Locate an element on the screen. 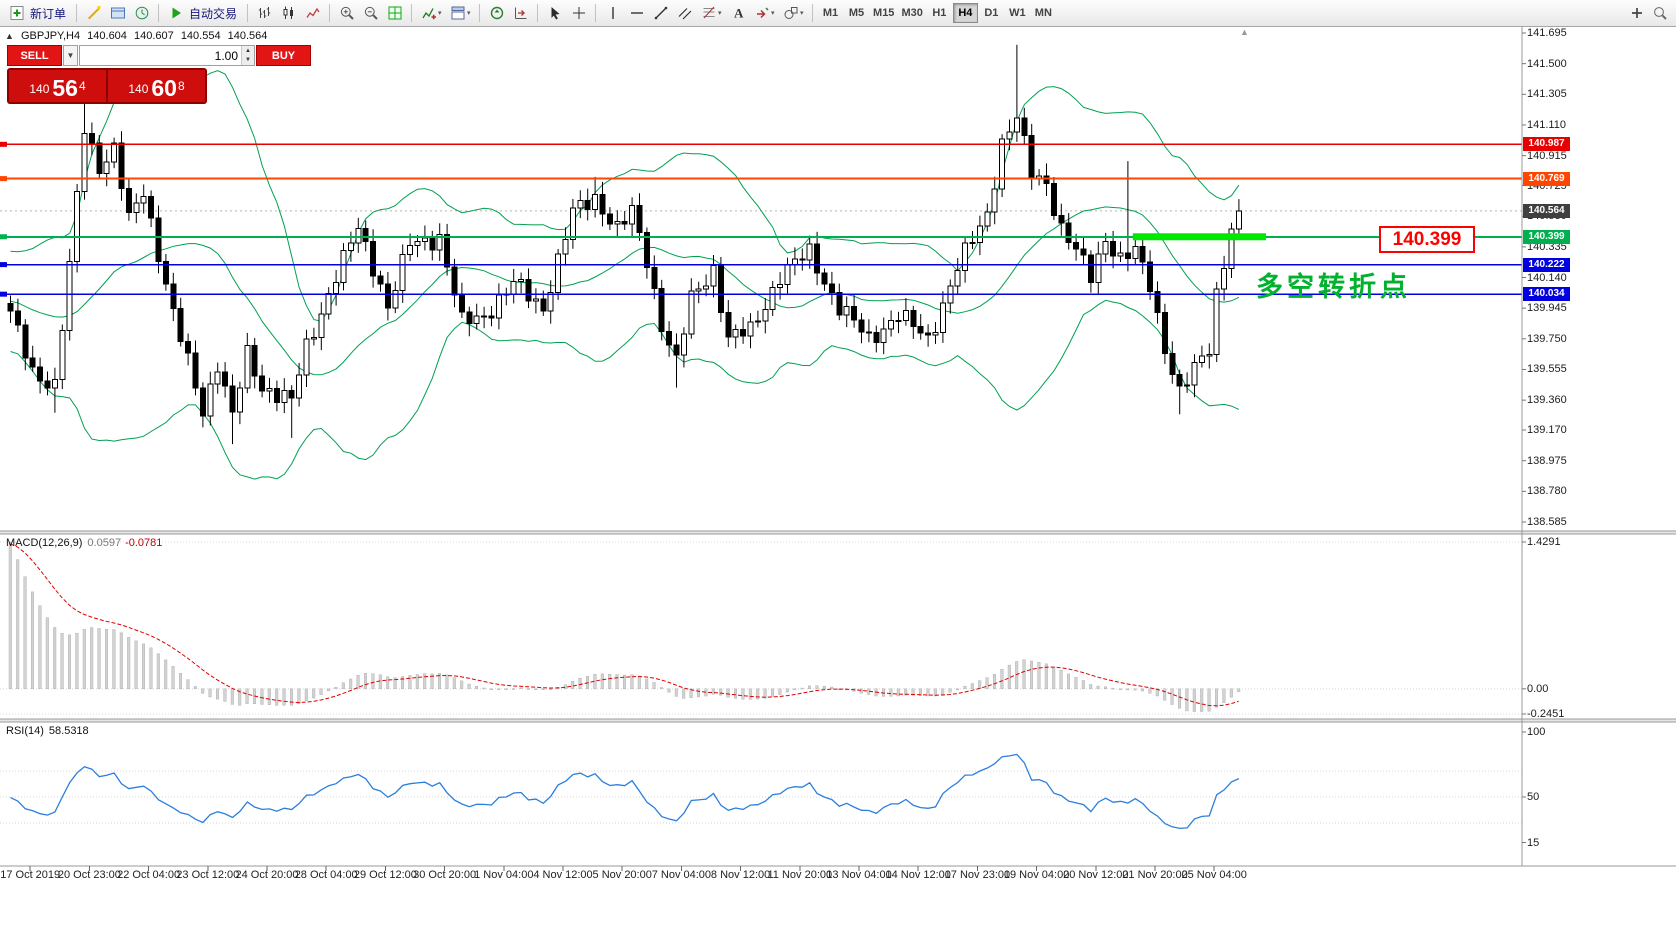 The height and width of the screenshot is (948, 1676). volume-stepper: ▲ ▼ is located at coordinates (247, 55).